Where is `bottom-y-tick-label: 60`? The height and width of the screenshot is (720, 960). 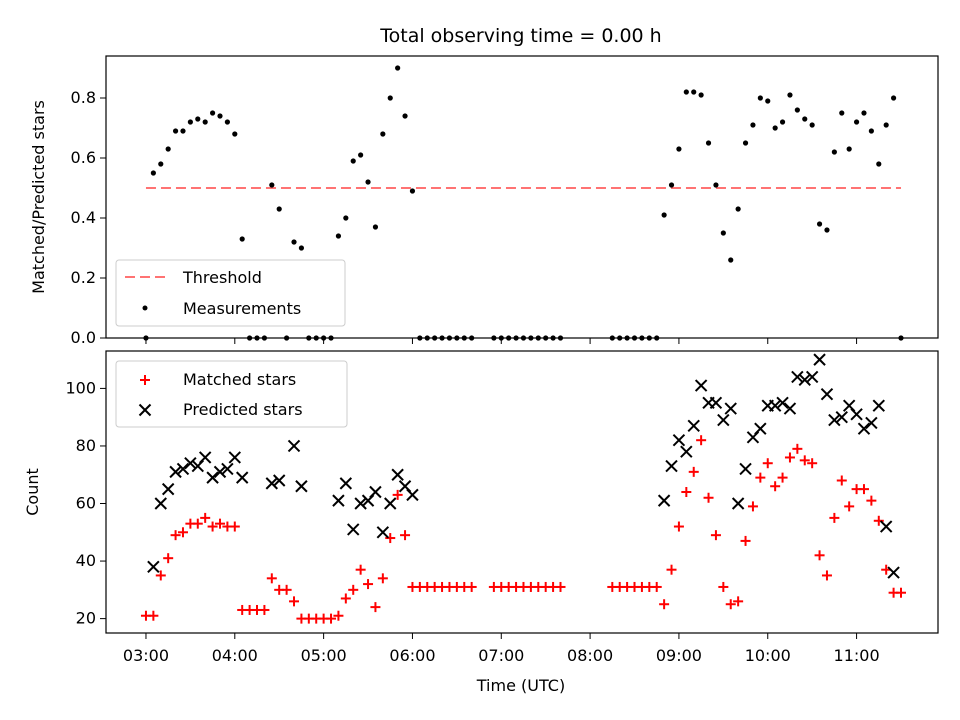 bottom-y-tick-label: 60 is located at coordinates (86, 503).